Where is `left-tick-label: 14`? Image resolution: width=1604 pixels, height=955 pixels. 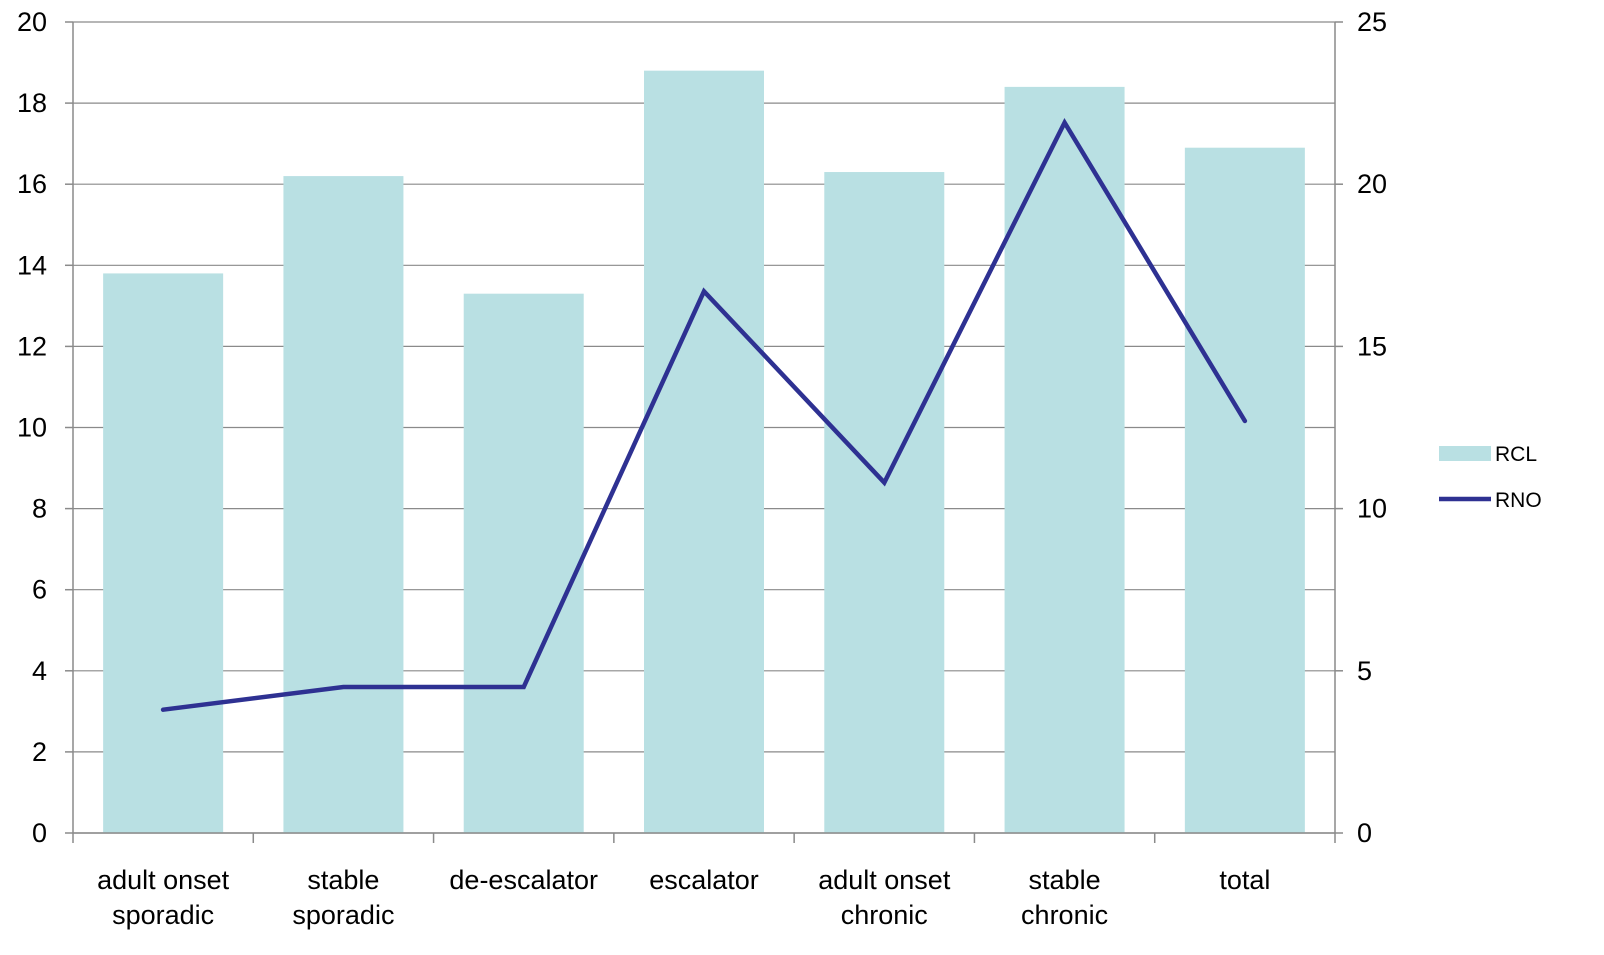 left-tick-label: 14 is located at coordinates (32, 265).